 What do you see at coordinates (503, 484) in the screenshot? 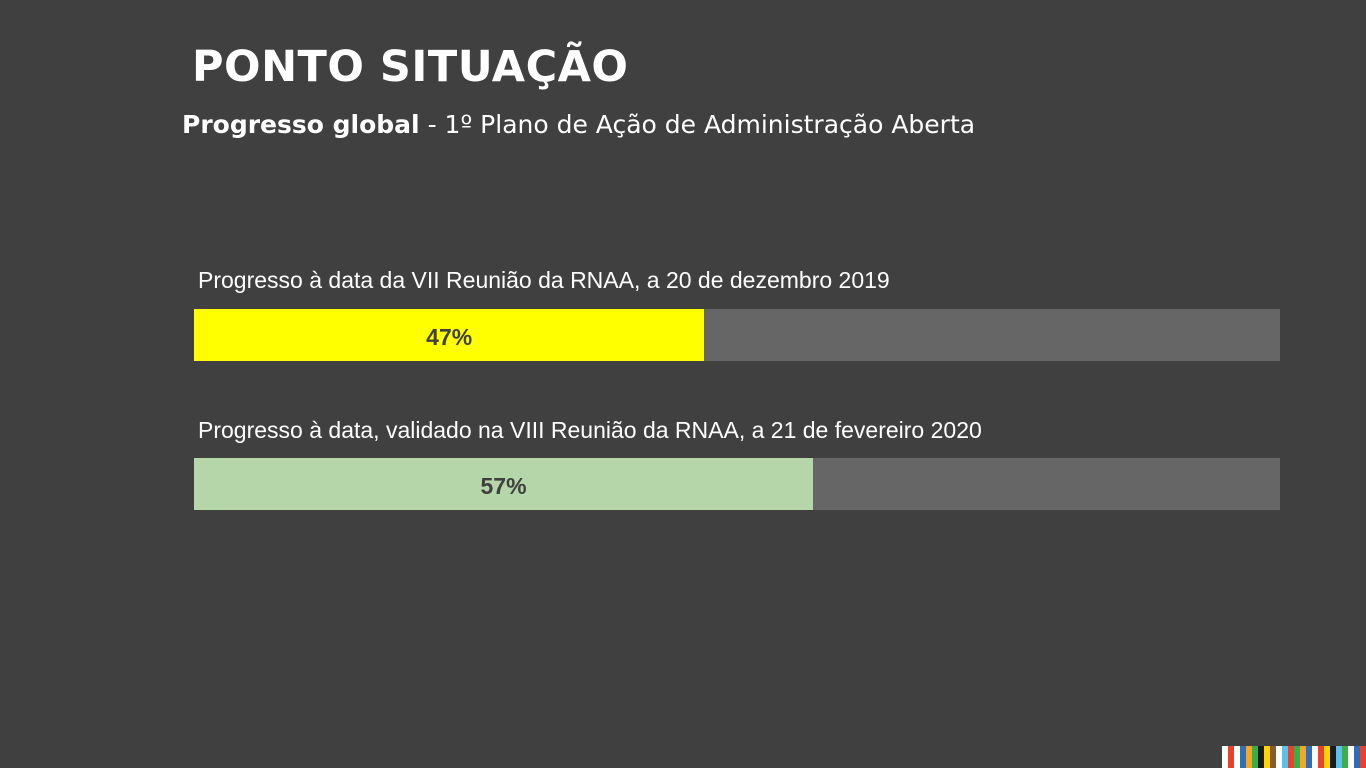
I see `bar-value-label-2: 57%` at bounding box center [503, 484].